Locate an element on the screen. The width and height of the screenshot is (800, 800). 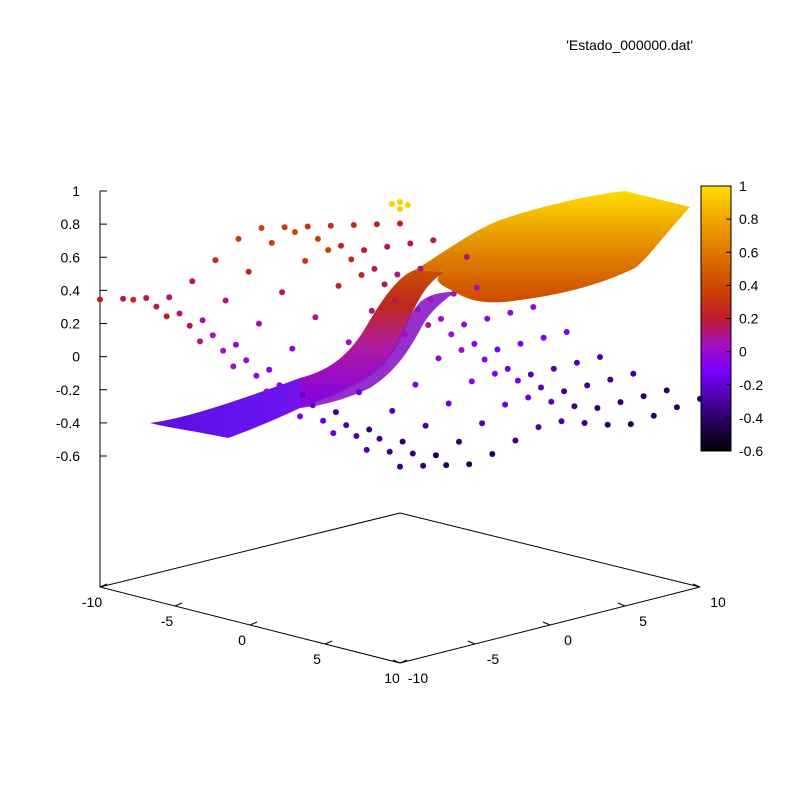
z-tick-label: 0.6 is located at coordinates (71, 257).